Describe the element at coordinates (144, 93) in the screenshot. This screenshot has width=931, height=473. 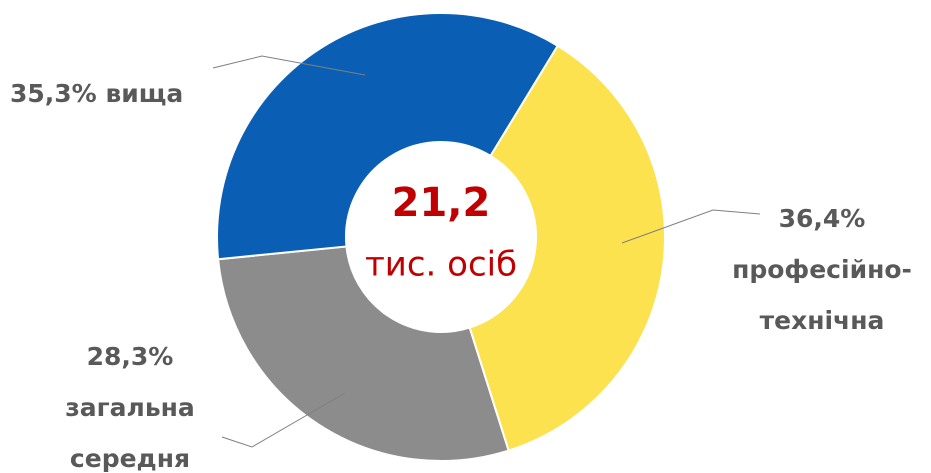
I see `category-label: вища` at that location.